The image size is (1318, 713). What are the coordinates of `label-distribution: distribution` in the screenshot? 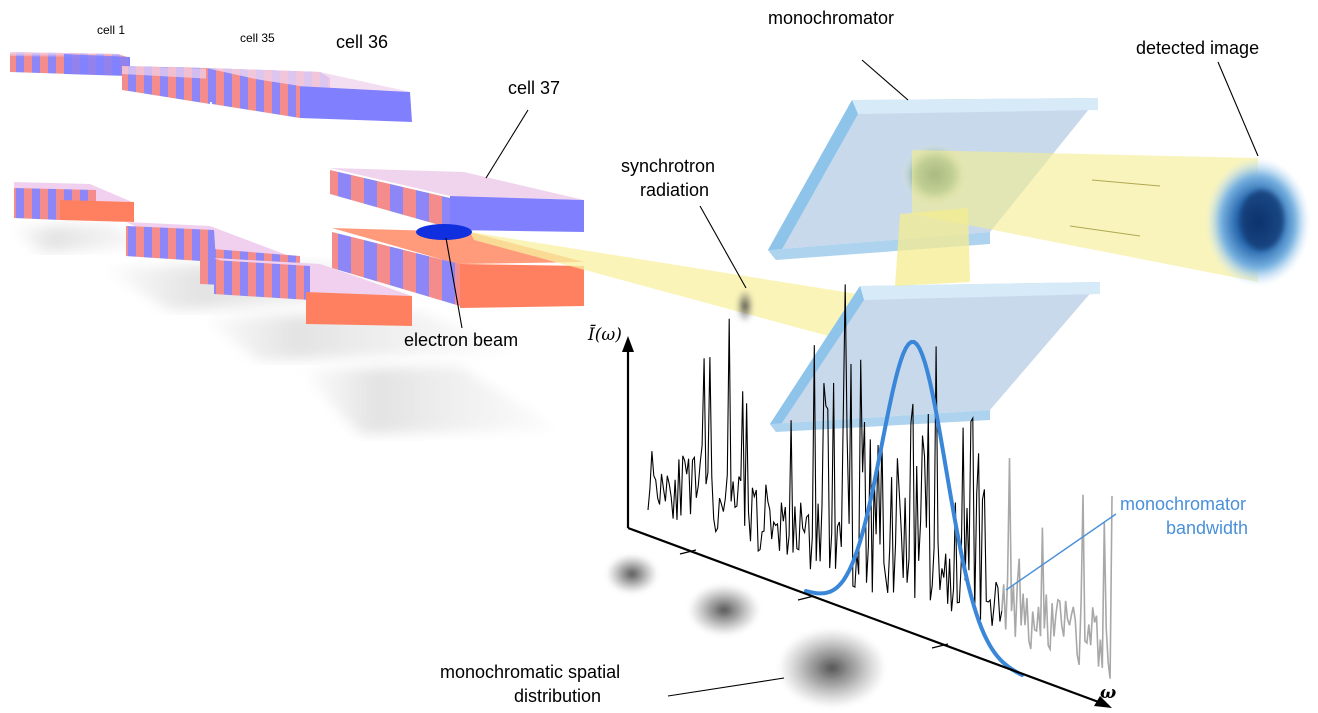 It's located at (557, 696).